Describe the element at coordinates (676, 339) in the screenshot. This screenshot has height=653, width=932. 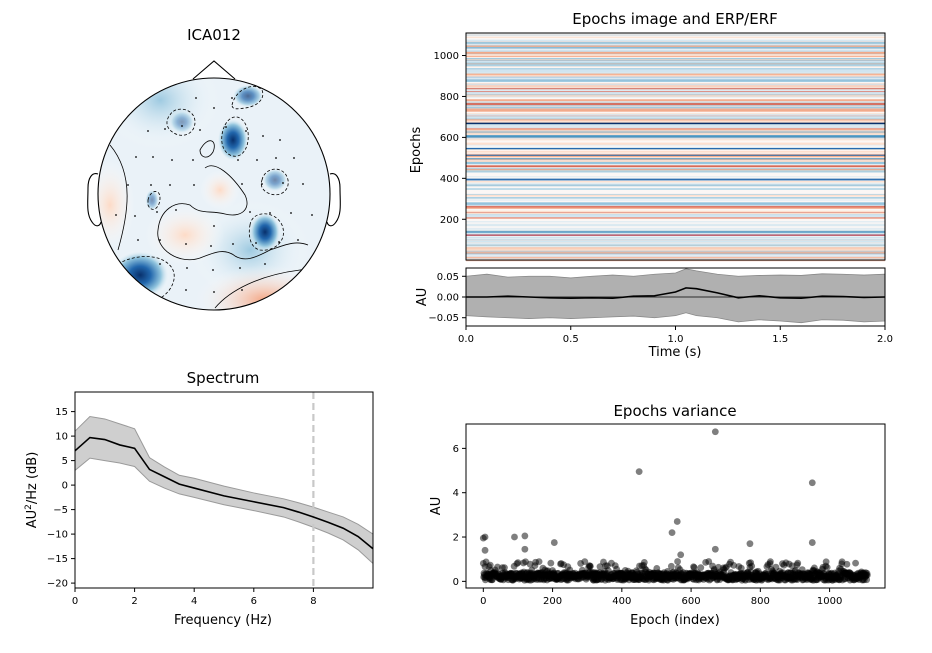
I see `xtick-label: 1.0` at that location.